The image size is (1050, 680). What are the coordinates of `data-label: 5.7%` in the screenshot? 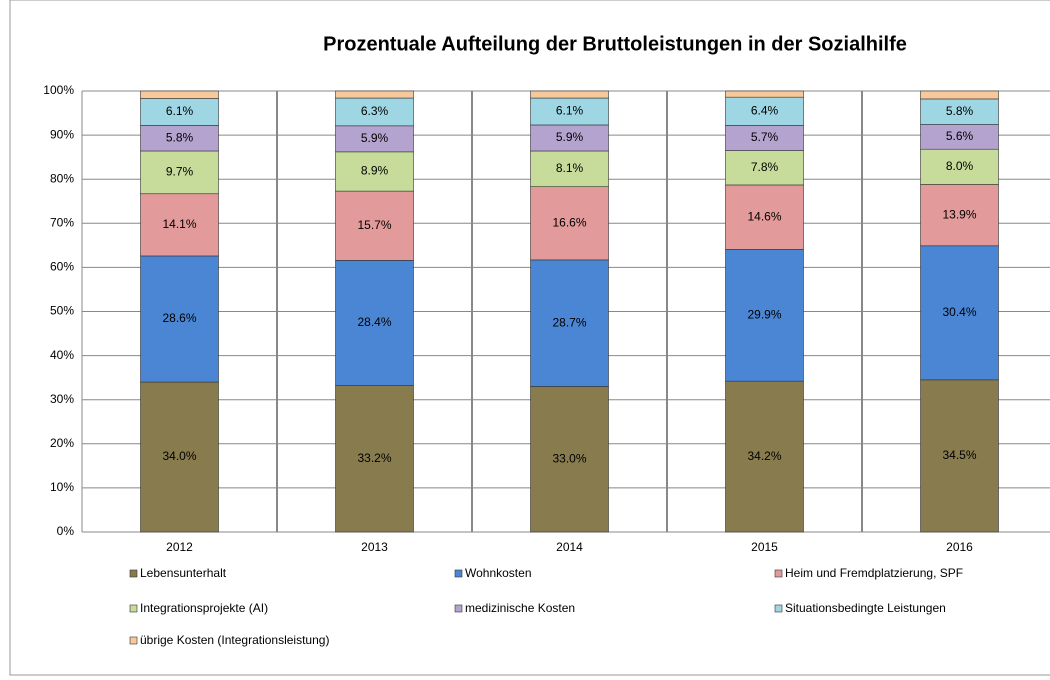 It's located at (765, 137).